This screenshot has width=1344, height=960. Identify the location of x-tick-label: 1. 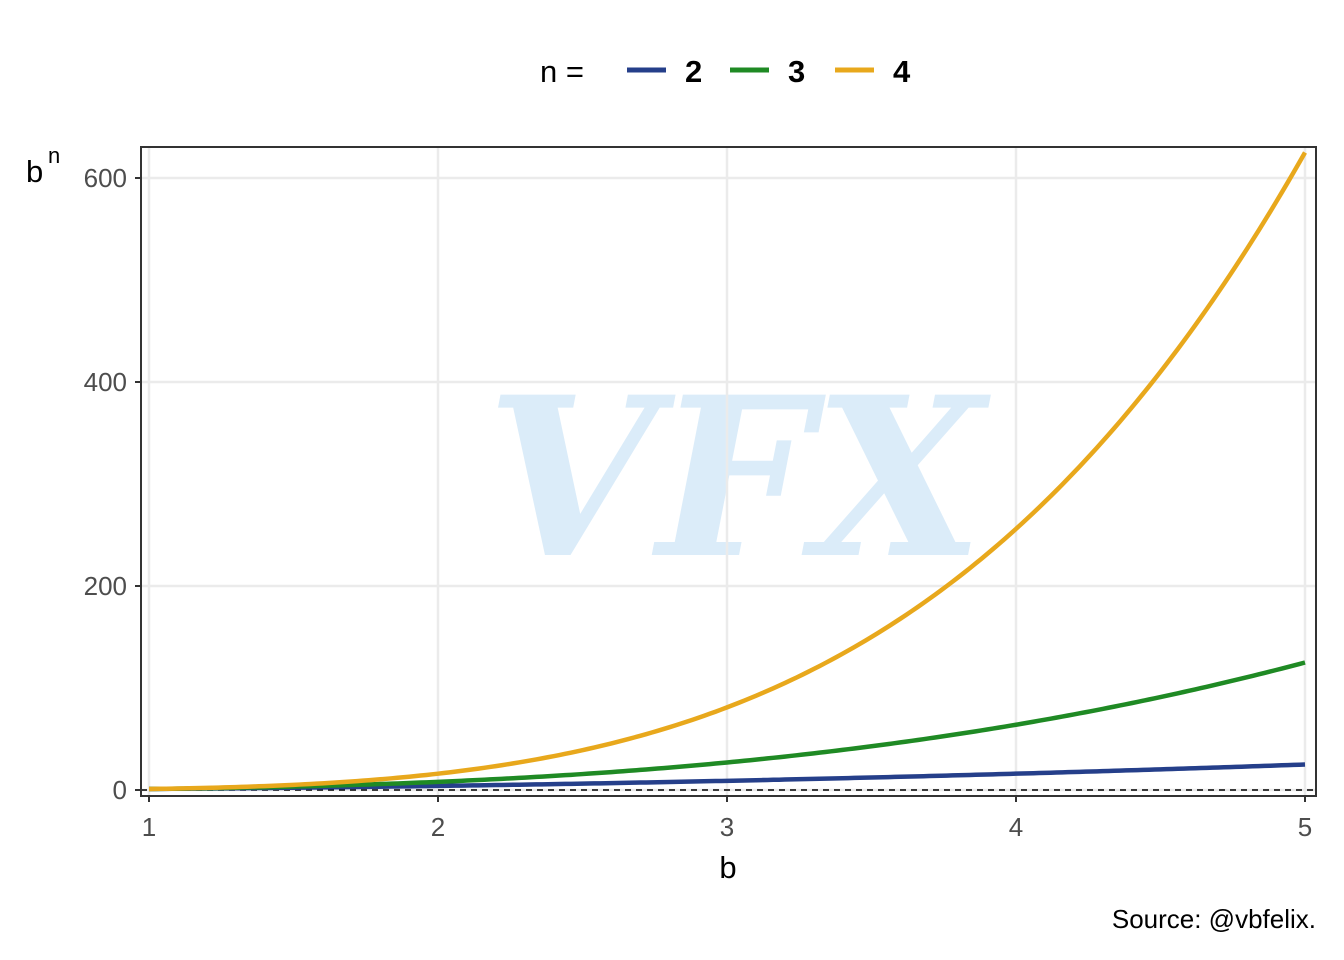
(149, 827).